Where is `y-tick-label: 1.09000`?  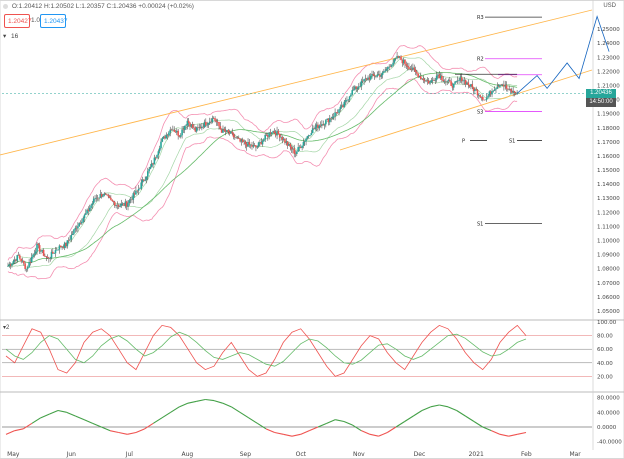
y-tick-label: 1.09000 is located at coordinates (608, 256).